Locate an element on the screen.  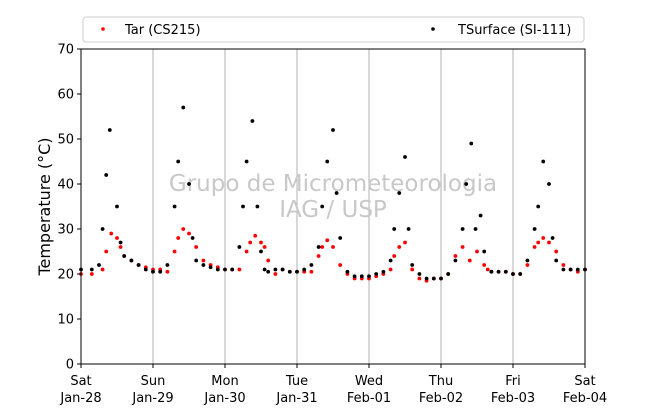
legend-marker-tar is located at coordinates (103, 29).